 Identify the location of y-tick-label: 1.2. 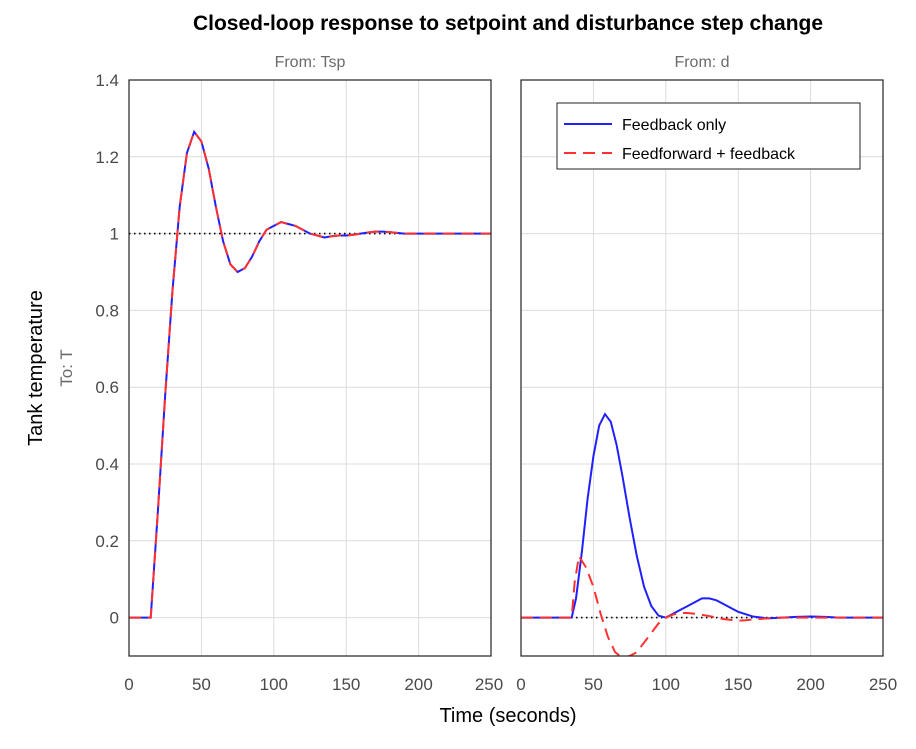
(107, 157).